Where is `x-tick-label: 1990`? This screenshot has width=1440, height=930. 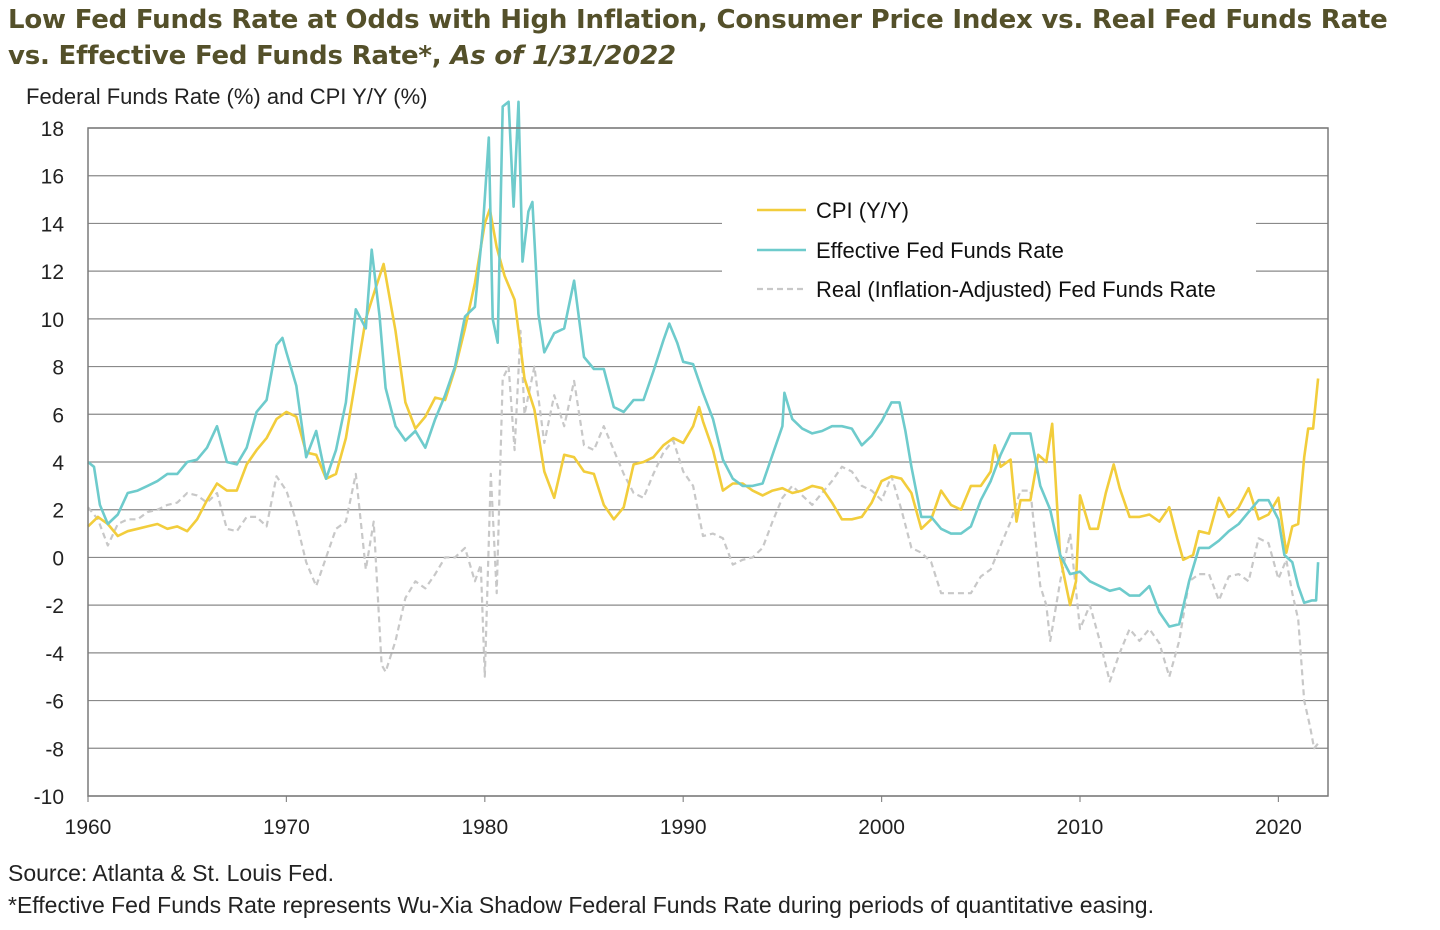
x-tick-label: 1990 is located at coordinates (683, 827).